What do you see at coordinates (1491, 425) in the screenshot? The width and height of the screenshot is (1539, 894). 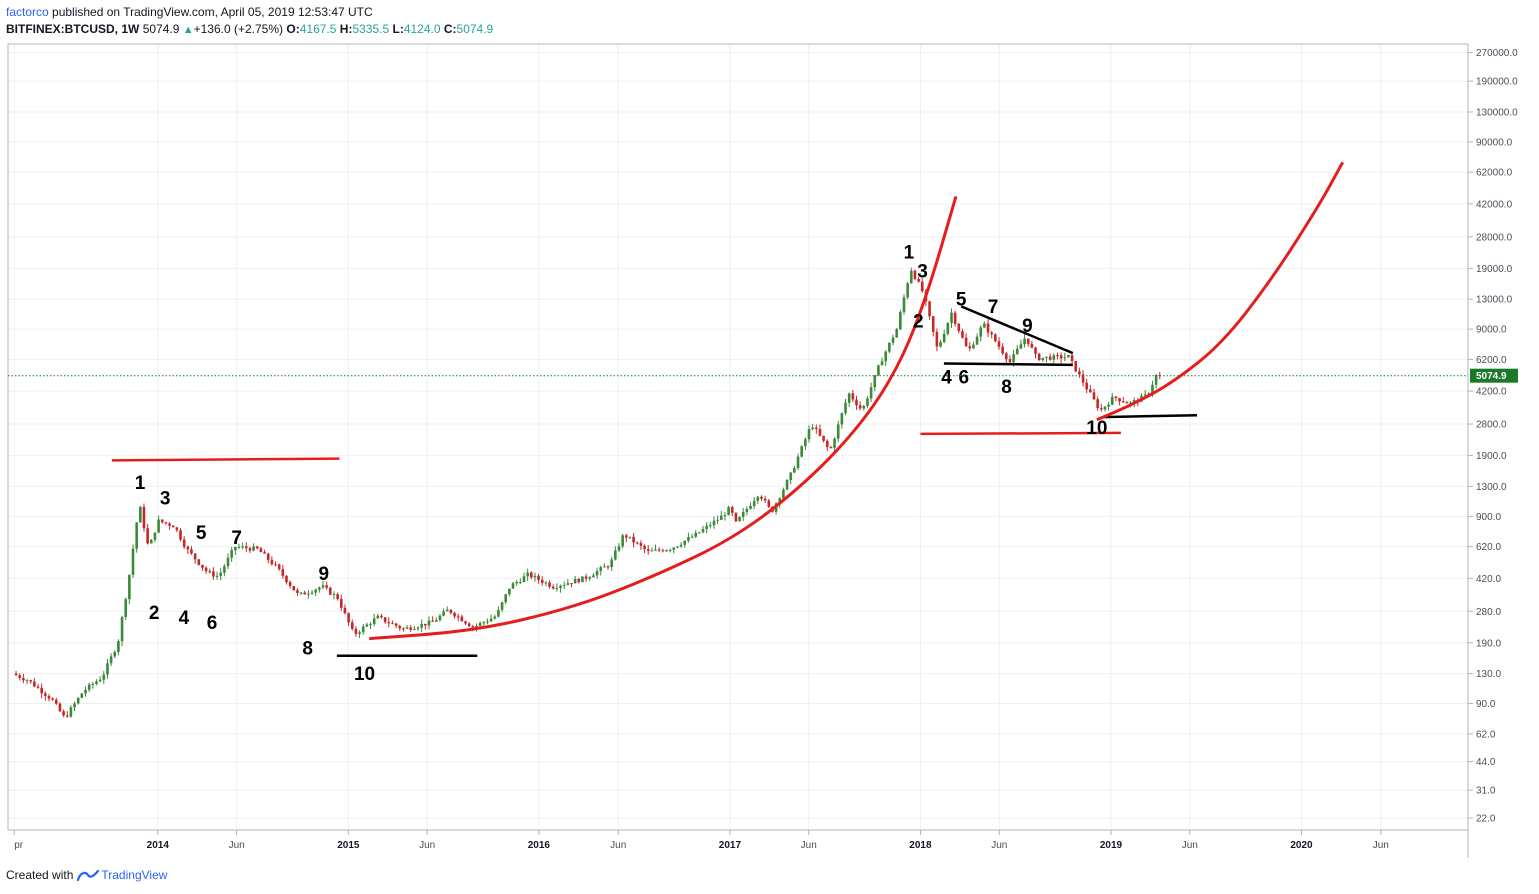 I see `y-tick-label: 2800.0` at bounding box center [1491, 425].